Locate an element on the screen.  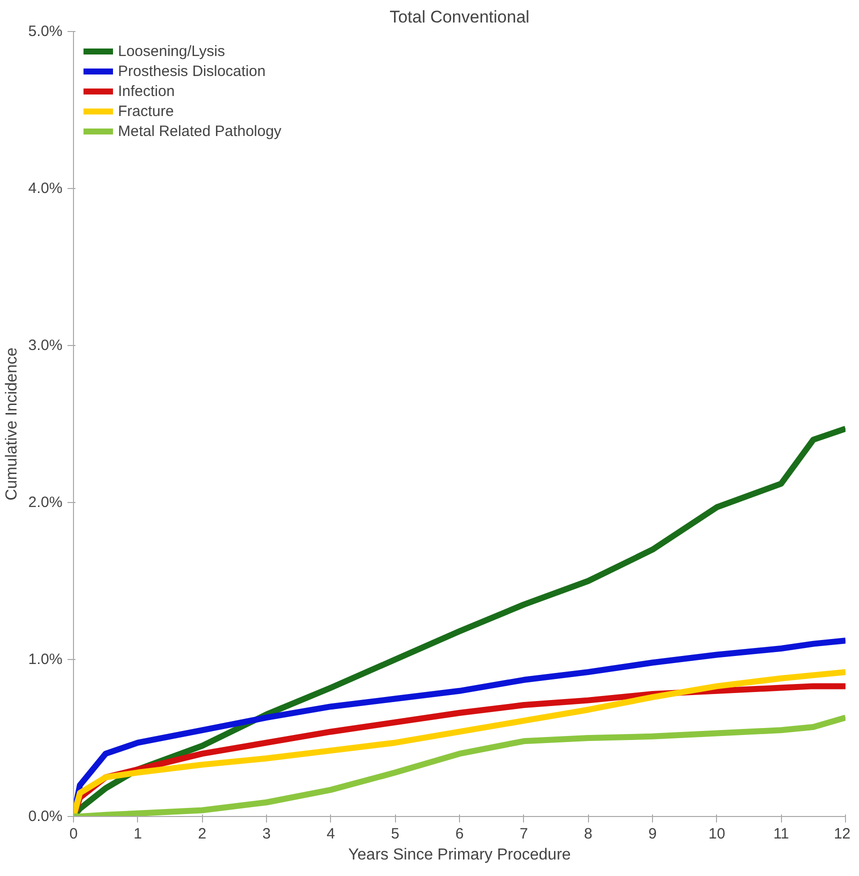
x-tick-label: 2 is located at coordinates (202, 834).